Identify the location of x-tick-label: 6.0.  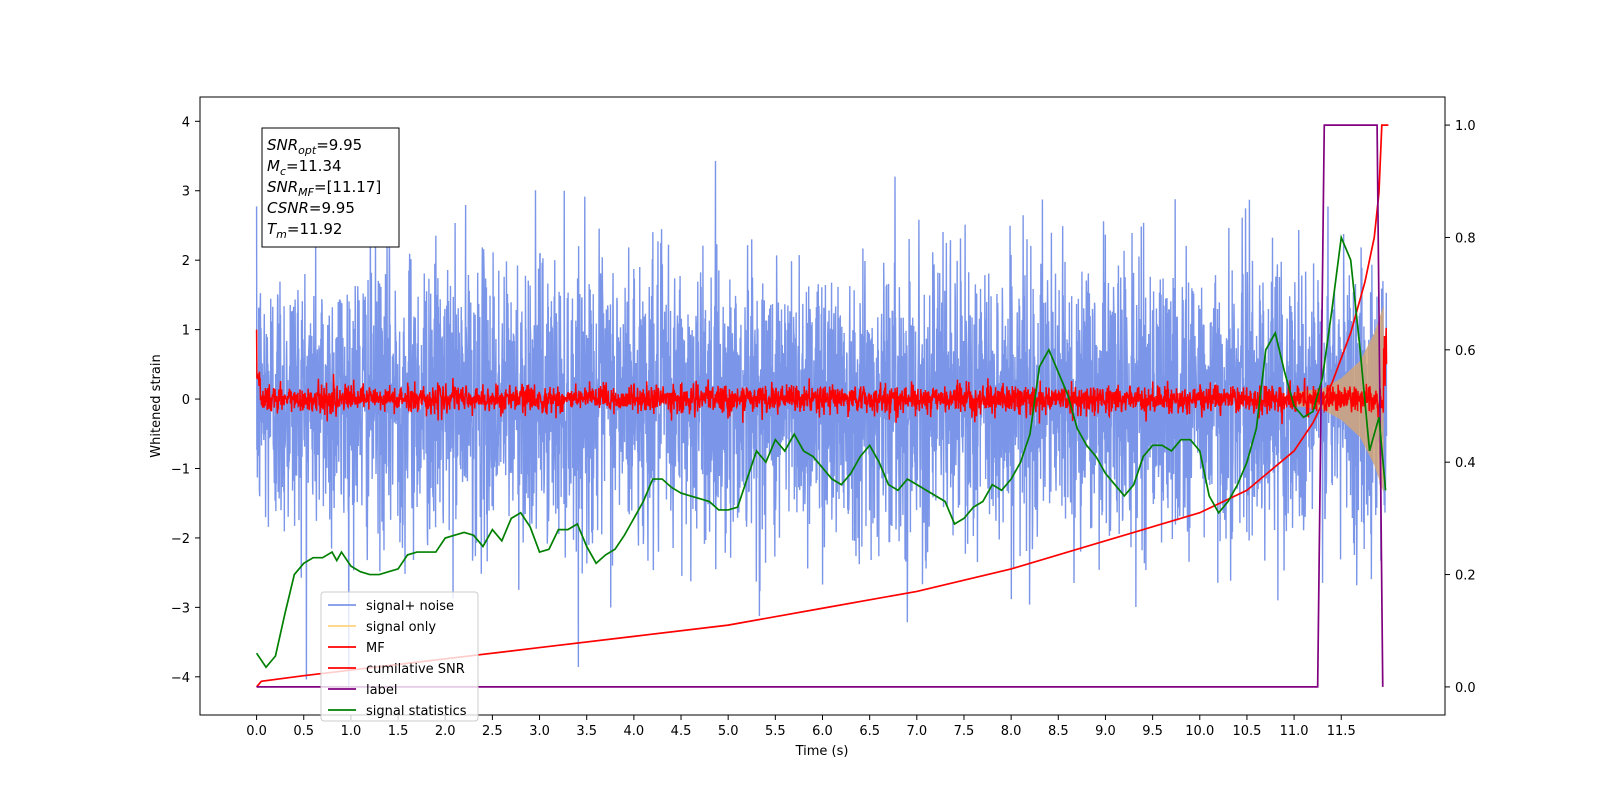
(822, 731).